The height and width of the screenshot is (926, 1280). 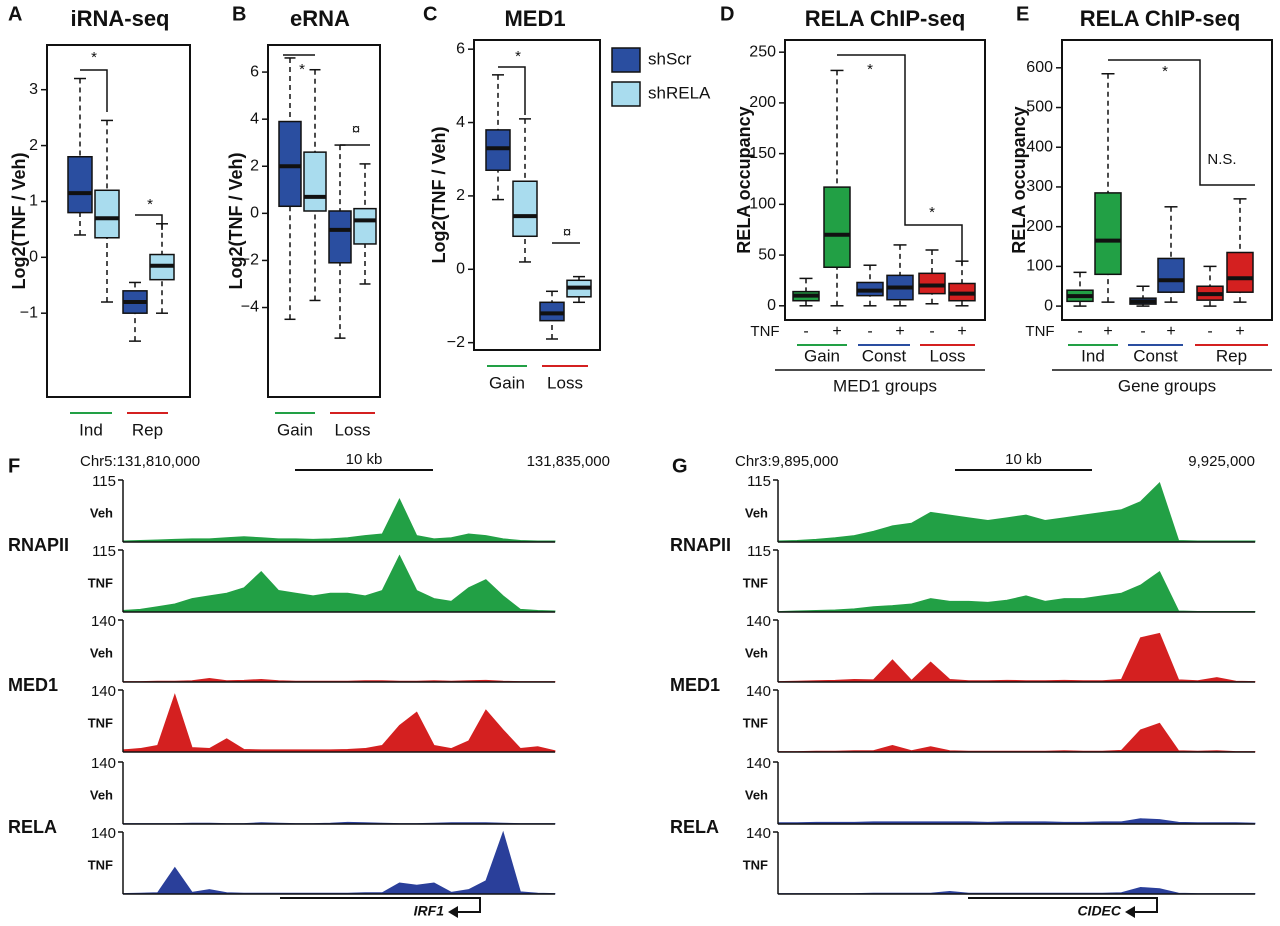 I want to click on gene-line, so click(x=1063, y=905).